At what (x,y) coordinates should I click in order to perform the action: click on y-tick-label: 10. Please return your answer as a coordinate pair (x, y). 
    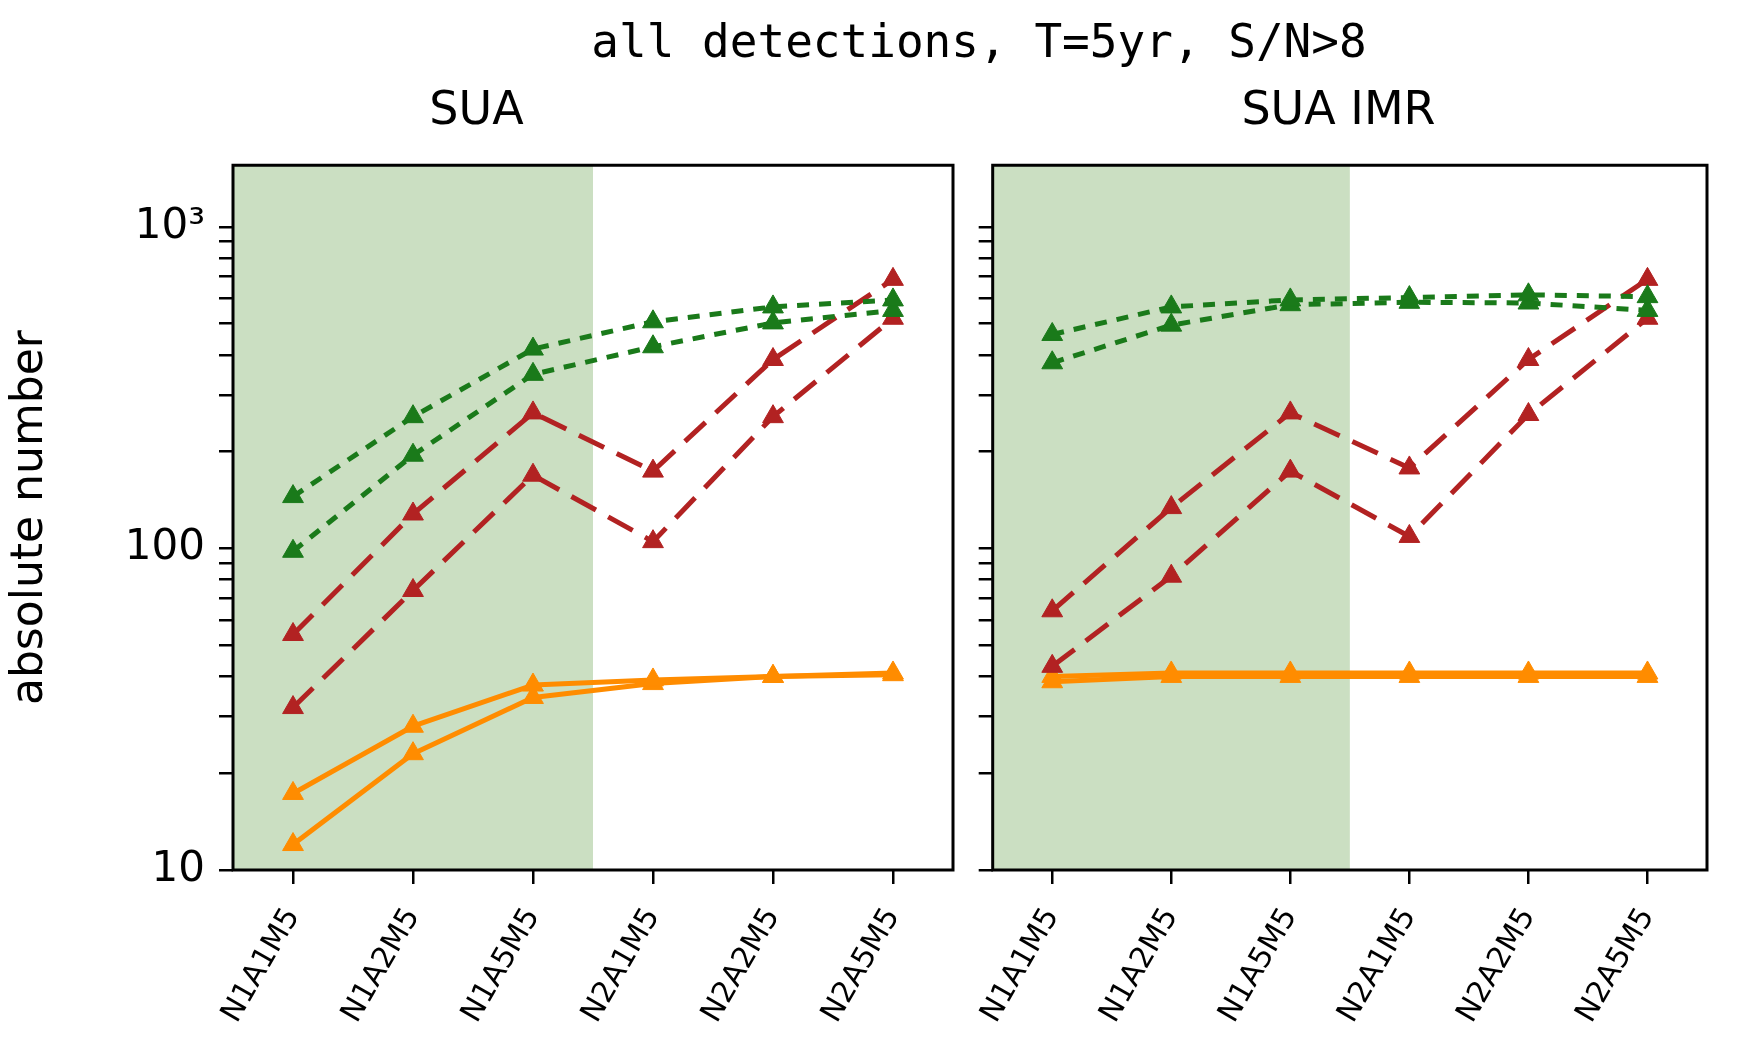
    Looking at the image, I should click on (178, 866).